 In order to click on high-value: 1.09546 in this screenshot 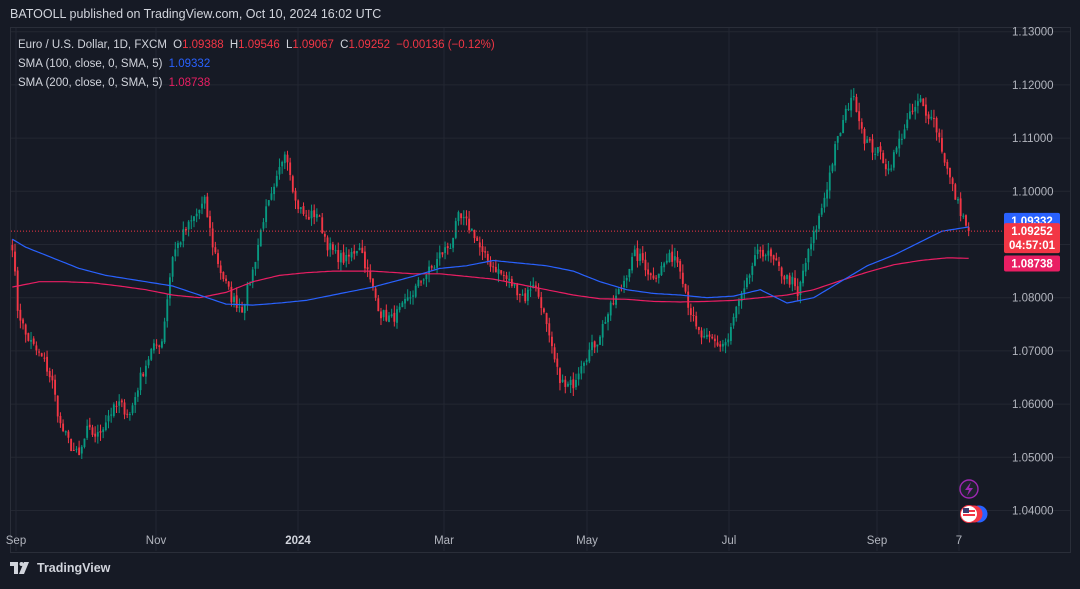, I will do `click(259, 45)`.